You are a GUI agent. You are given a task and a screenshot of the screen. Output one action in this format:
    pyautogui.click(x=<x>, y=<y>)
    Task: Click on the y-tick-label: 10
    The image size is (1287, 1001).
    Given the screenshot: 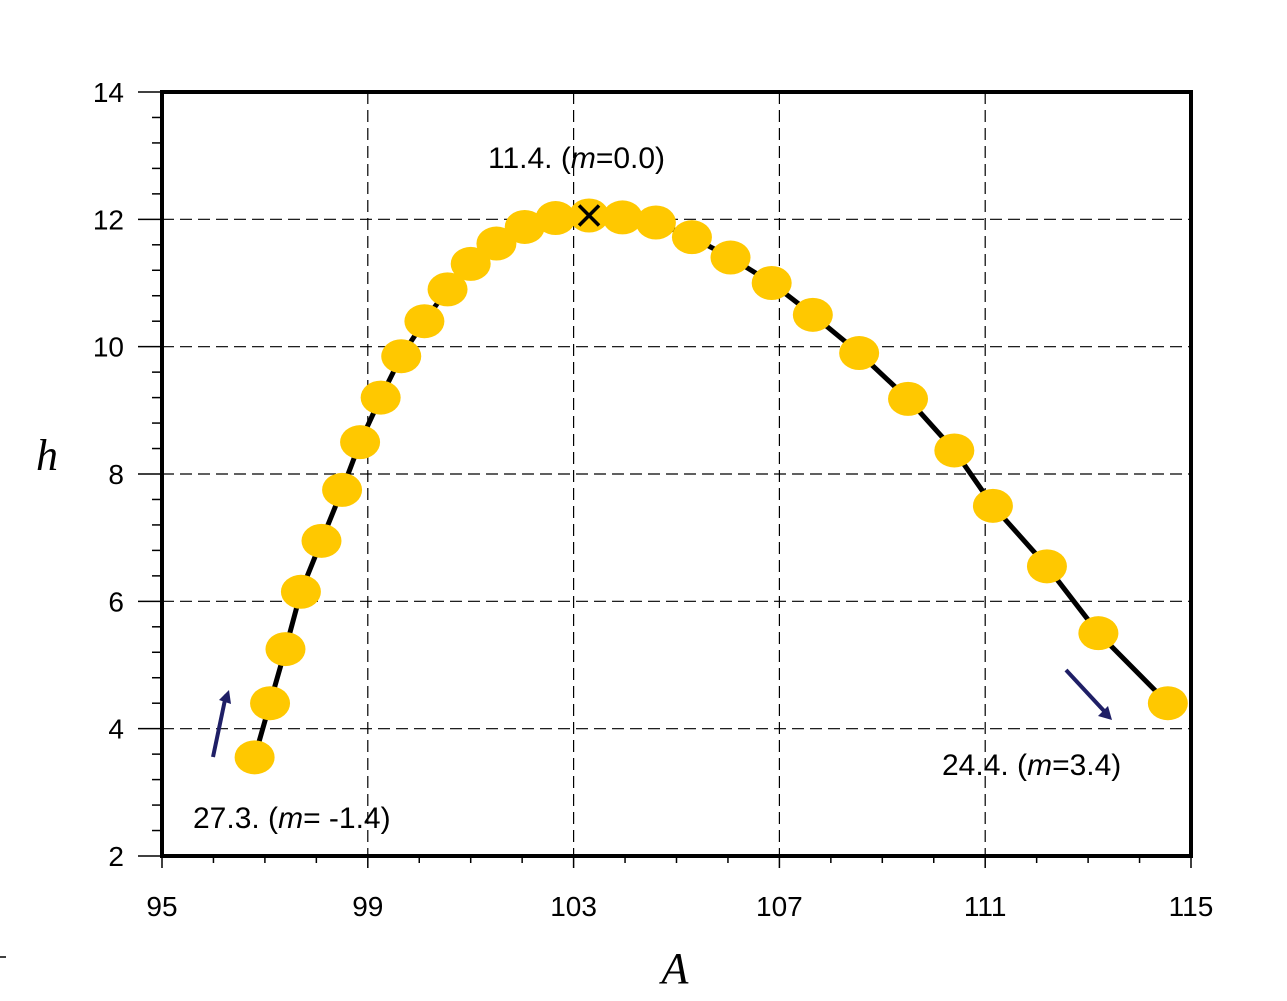 What is the action you would take?
    pyautogui.click(x=108, y=347)
    